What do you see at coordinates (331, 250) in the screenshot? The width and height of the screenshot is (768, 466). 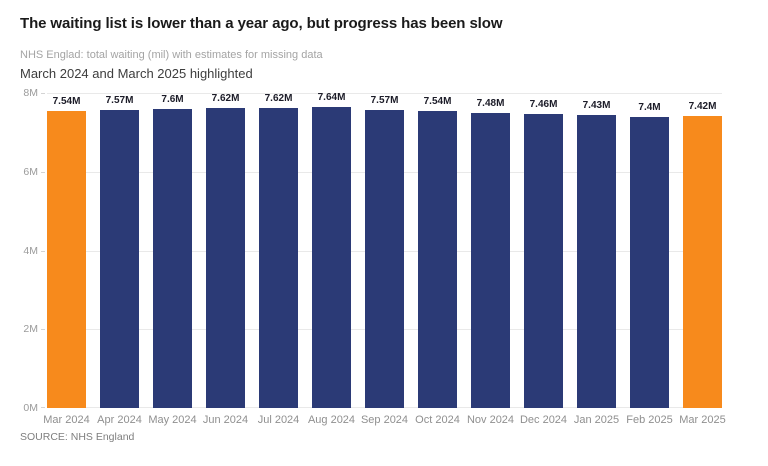 I see `bar: 7.64M` at bounding box center [331, 250].